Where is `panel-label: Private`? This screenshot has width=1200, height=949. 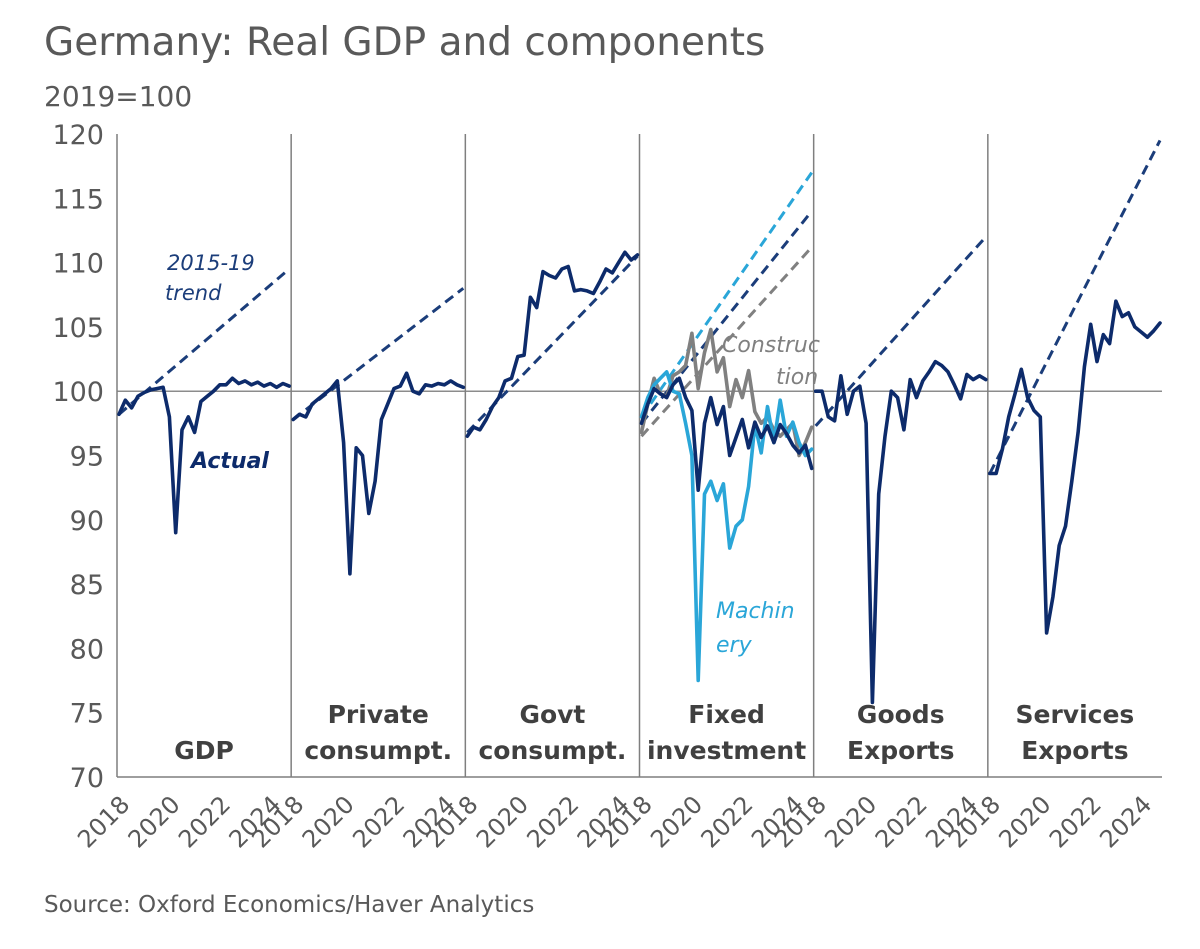 panel-label: Private is located at coordinates (378, 714).